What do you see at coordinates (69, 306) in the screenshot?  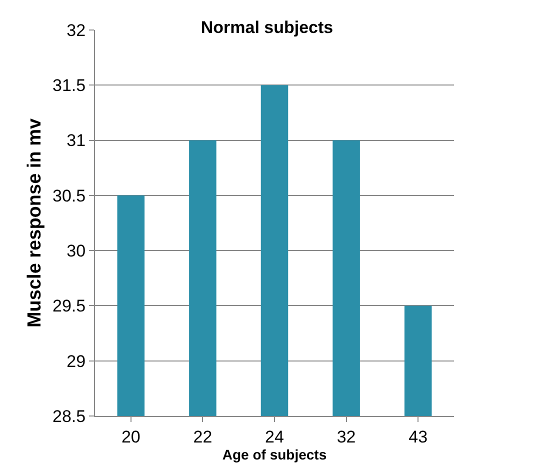 I see `y-tick-label: 29.5` at bounding box center [69, 306].